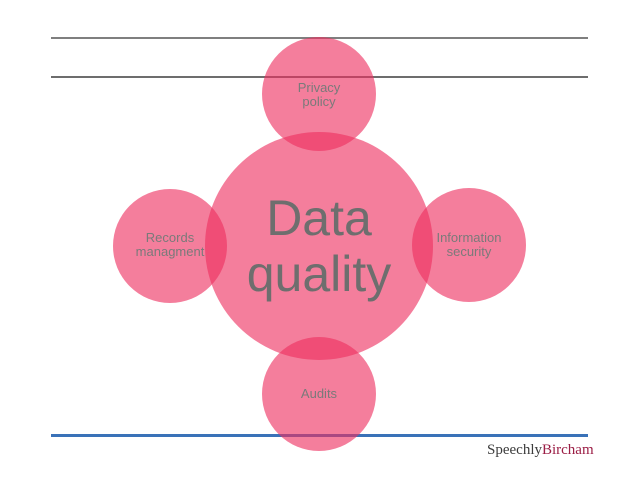  What do you see at coordinates (170, 251) in the screenshot?
I see `records-managment-line2: managment` at bounding box center [170, 251].